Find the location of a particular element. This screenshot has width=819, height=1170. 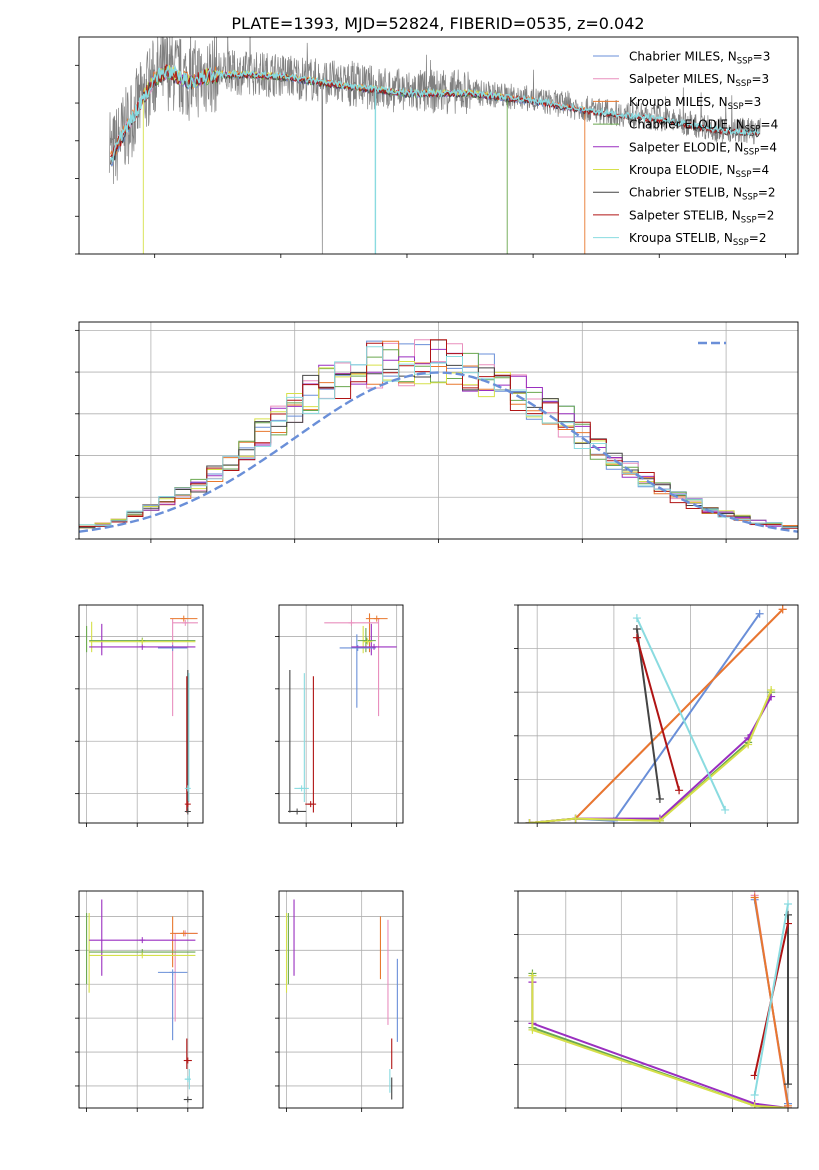

mass-weight-vs-age-panel is located at coordinates (656, 715).